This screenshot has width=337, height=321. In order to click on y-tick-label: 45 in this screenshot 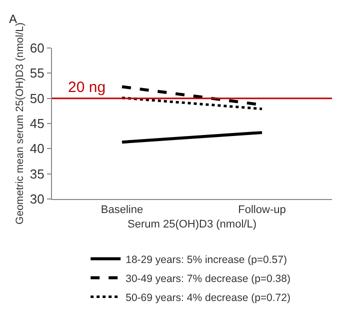, I will do `click(37, 124)`.